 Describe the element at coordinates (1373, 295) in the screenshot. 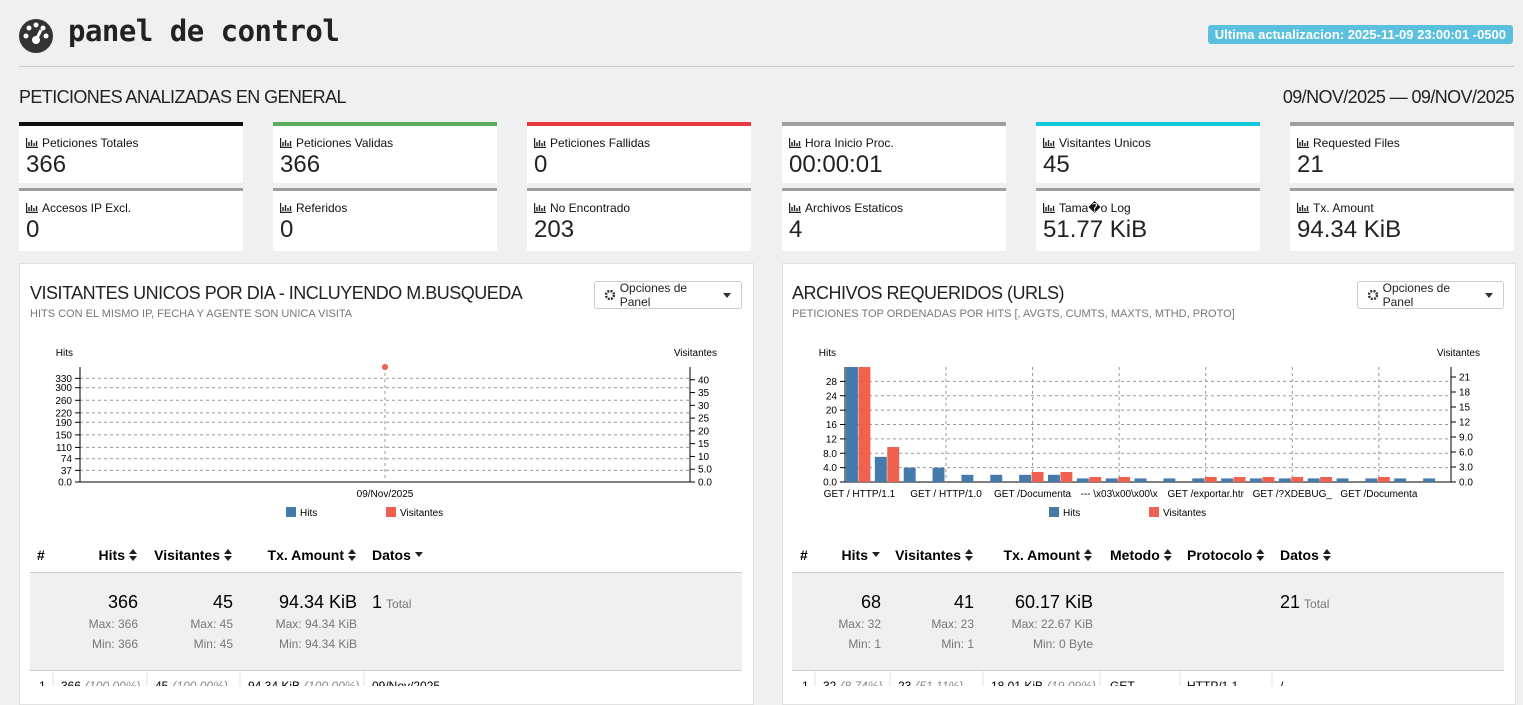

I see `gear-icon` at that location.